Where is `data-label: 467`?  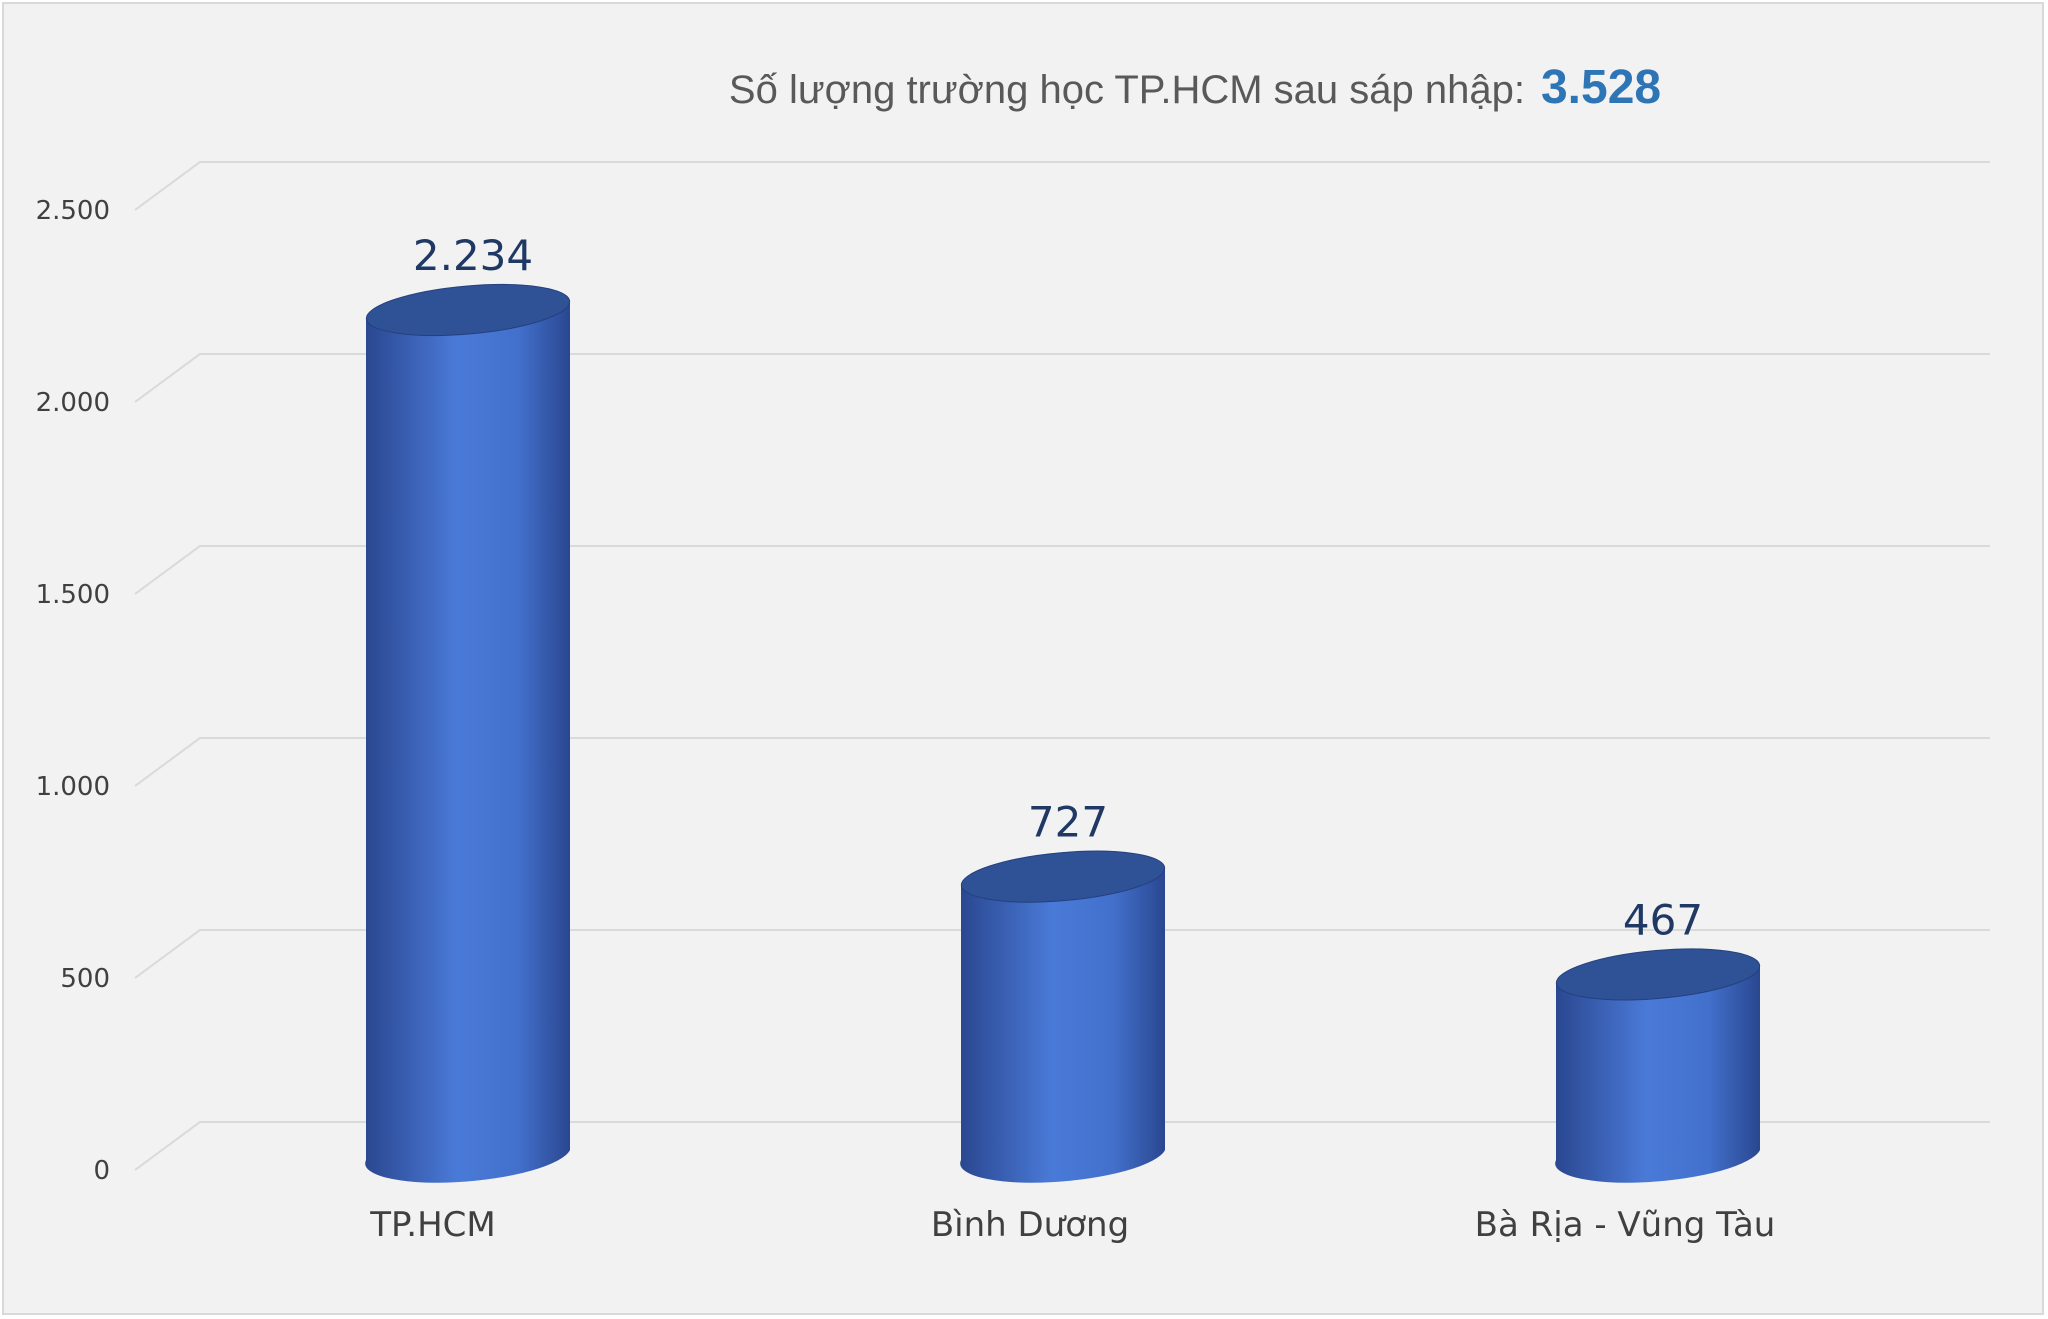 data-label: 467 is located at coordinates (1663, 919).